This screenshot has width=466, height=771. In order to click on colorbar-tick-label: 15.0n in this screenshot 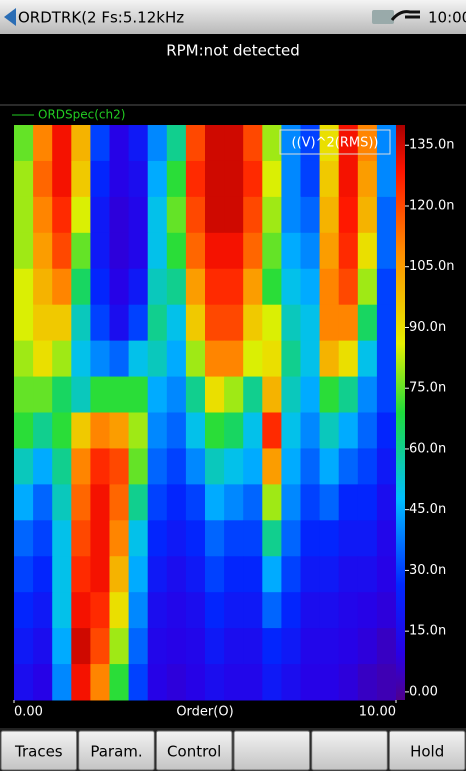, I will do `click(427, 631)`.